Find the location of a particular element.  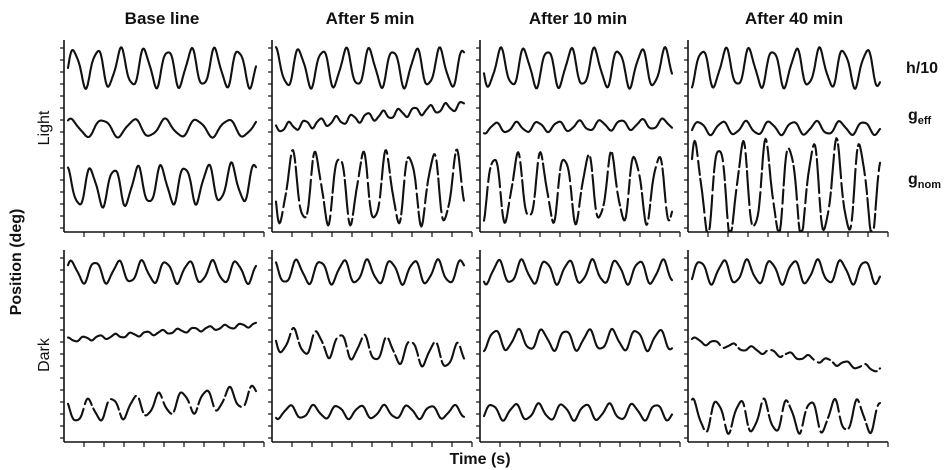

column-title: Base line is located at coordinates (162, 18).